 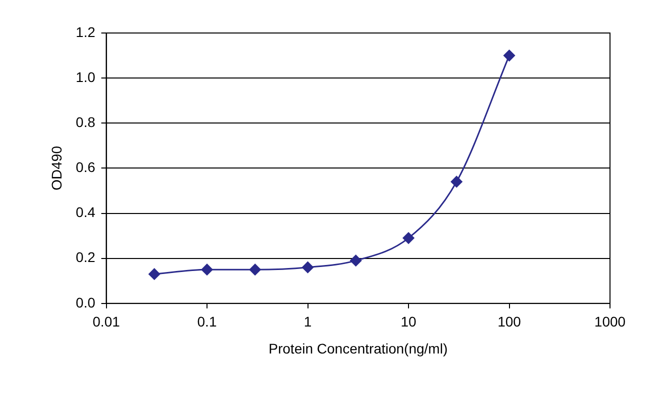 What do you see at coordinates (207, 322) in the screenshot?
I see `x-tick-label: 0.1` at bounding box center [207, 322].